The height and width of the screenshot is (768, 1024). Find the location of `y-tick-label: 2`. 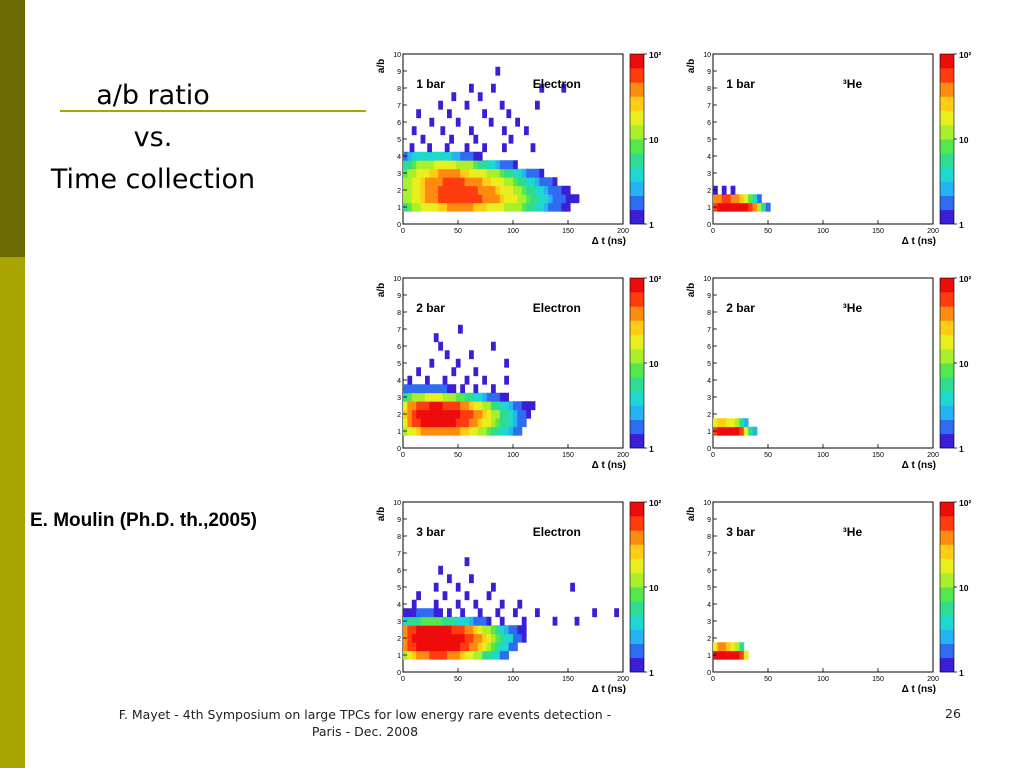

y-tick-label: 2 is located at coordinates (399, 639).